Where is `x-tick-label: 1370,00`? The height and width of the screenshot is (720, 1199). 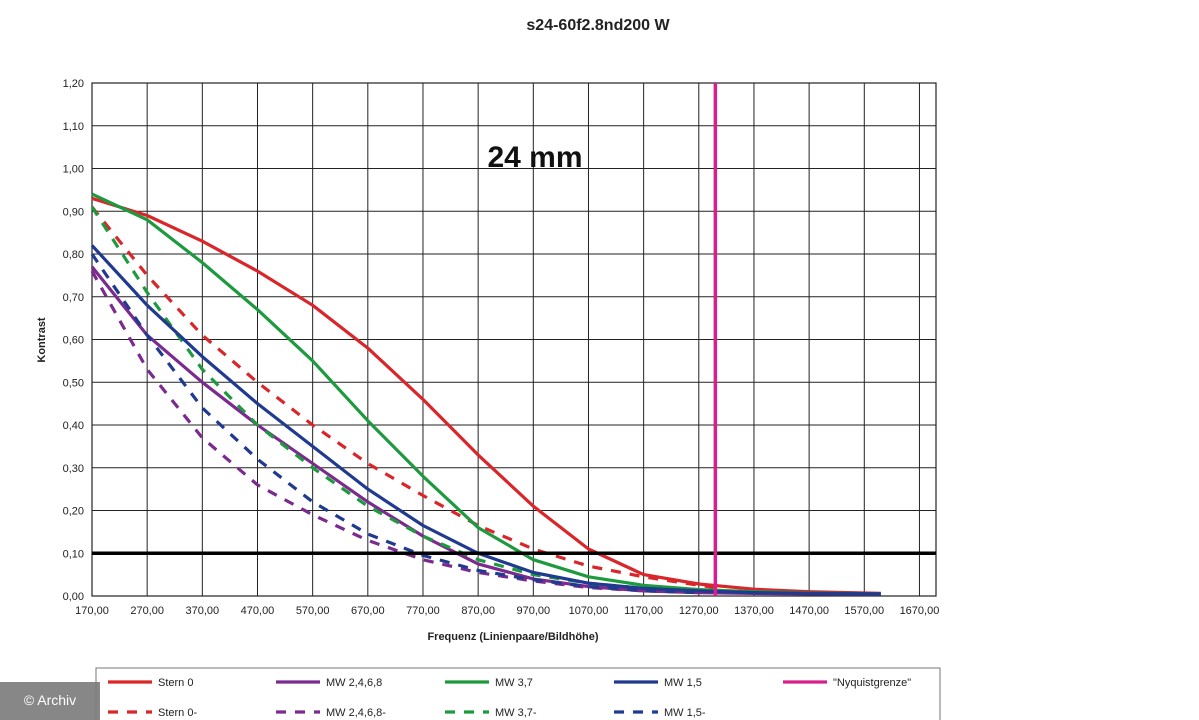 x-tick-label: 1370,00 is located at coordinates (754, 611).